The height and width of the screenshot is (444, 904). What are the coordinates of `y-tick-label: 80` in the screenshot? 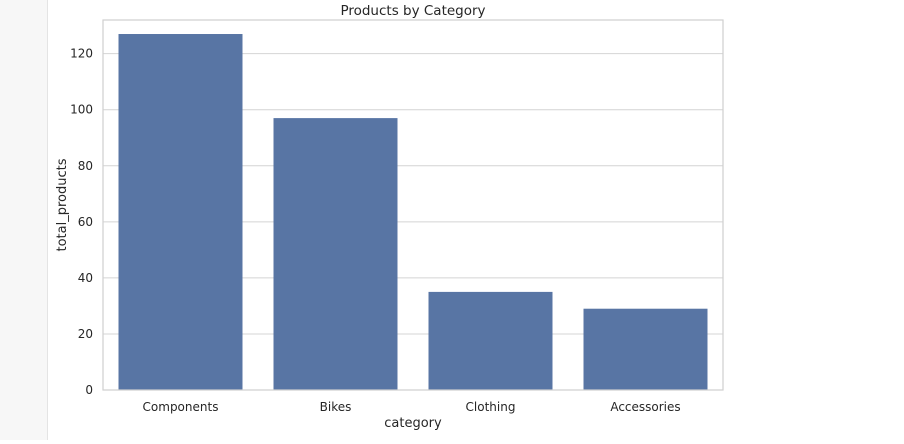 It's located at (85, 166).